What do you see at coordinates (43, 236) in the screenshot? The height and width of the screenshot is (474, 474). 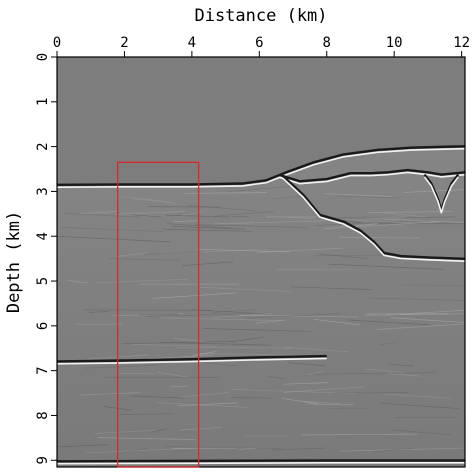 I see `y-tick-label: 4` at bounding box center [43, 236].